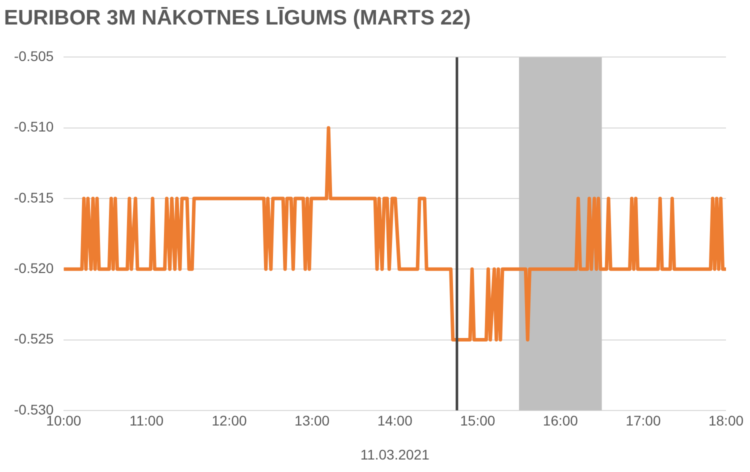  What do you see at coordinates (478, 420) in the screenshot?
I see `x-tick-label: 15:00` at bounding box center [478, 420].